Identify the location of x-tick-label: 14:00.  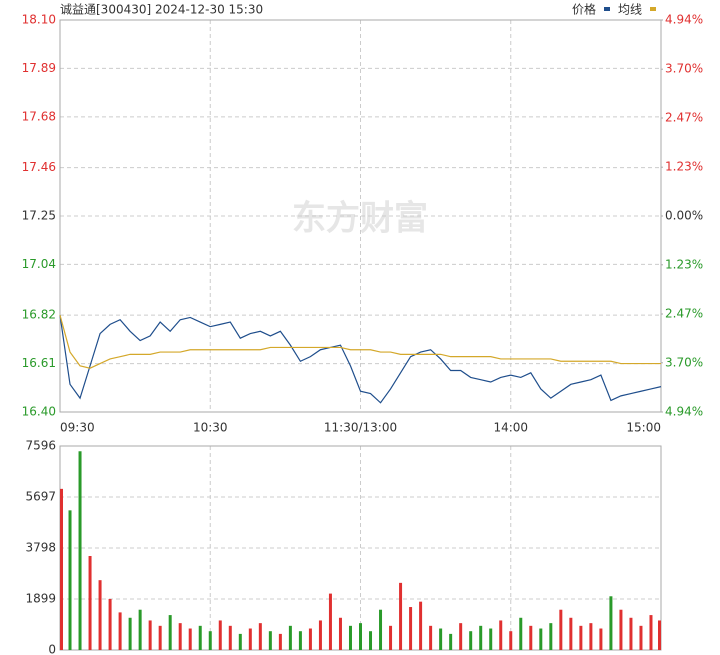
(510, 428).